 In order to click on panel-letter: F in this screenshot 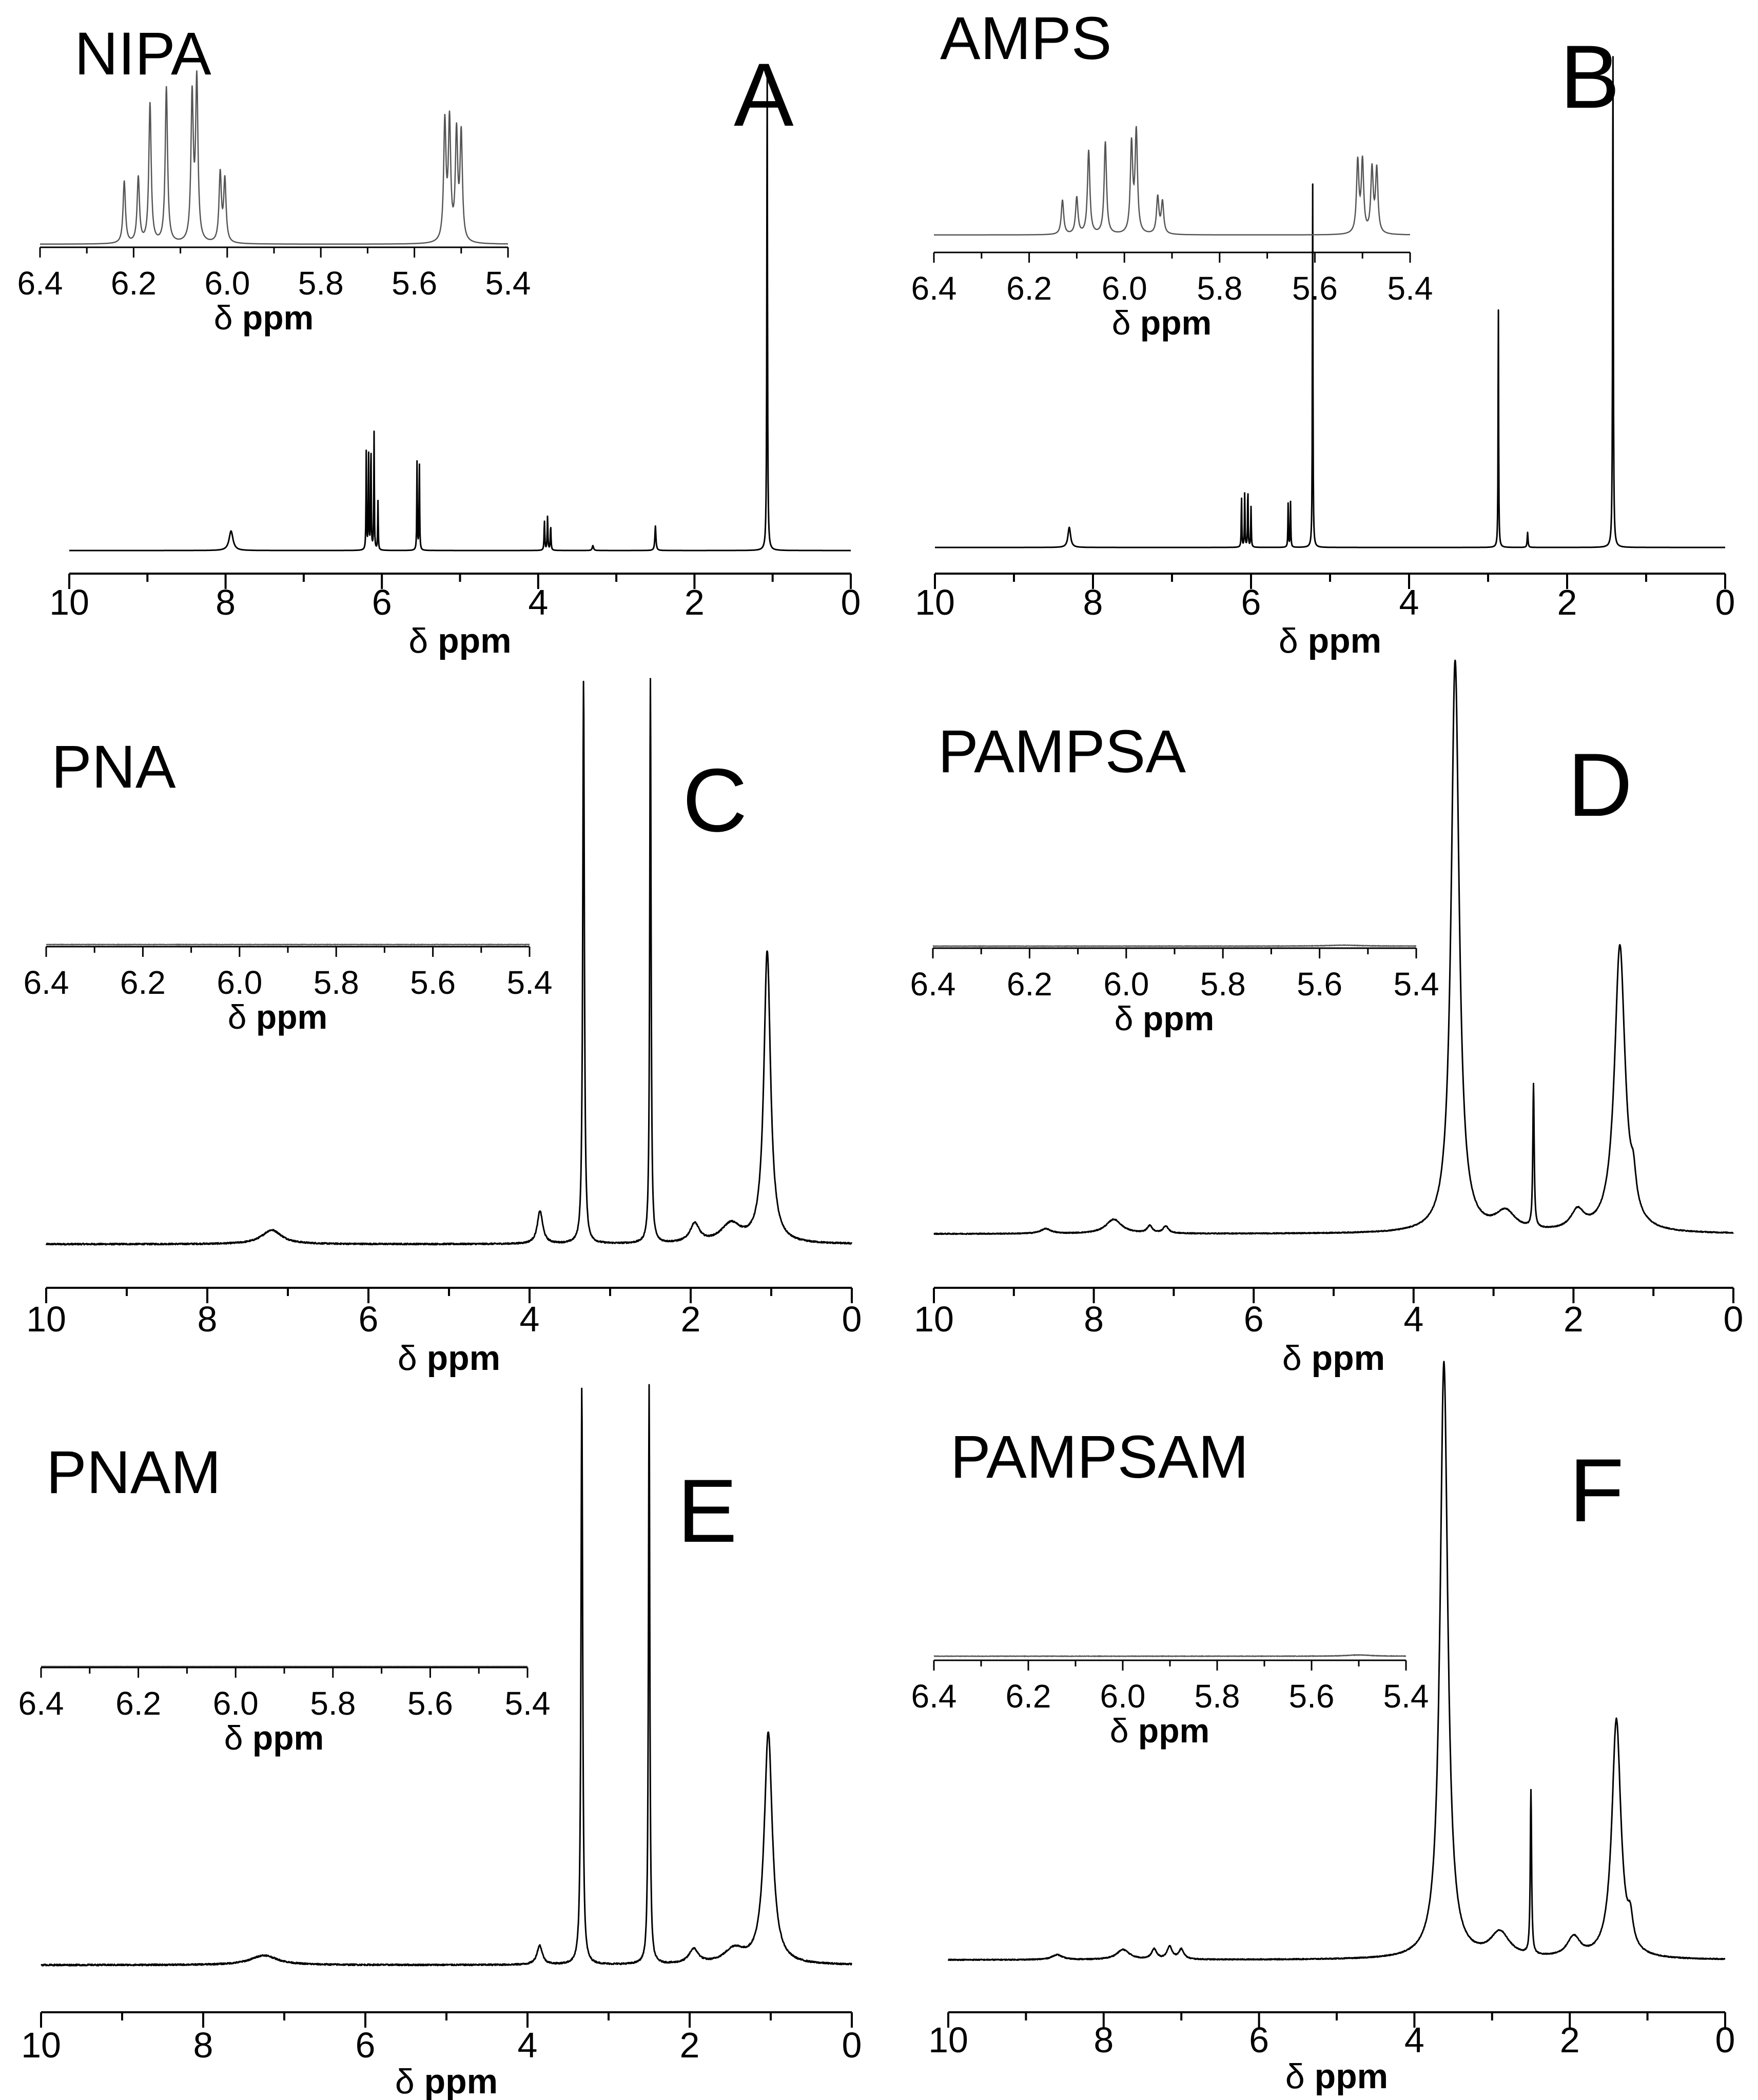, I will do `click(1596, 1491)`.